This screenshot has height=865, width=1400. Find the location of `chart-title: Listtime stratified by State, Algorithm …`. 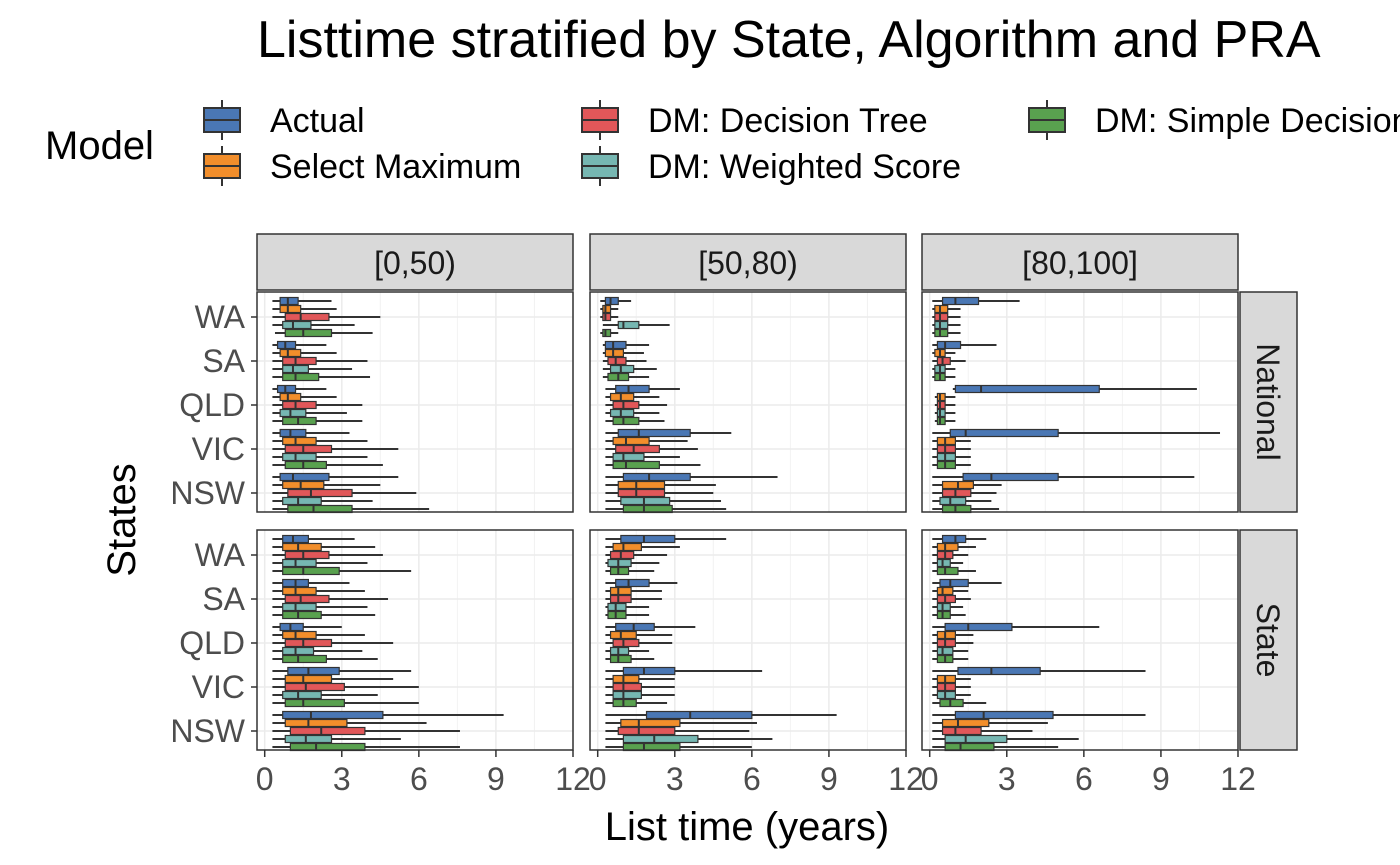

chart-title: Listtime stratified by State, Algorithm … is located at coordinates (789, 40).